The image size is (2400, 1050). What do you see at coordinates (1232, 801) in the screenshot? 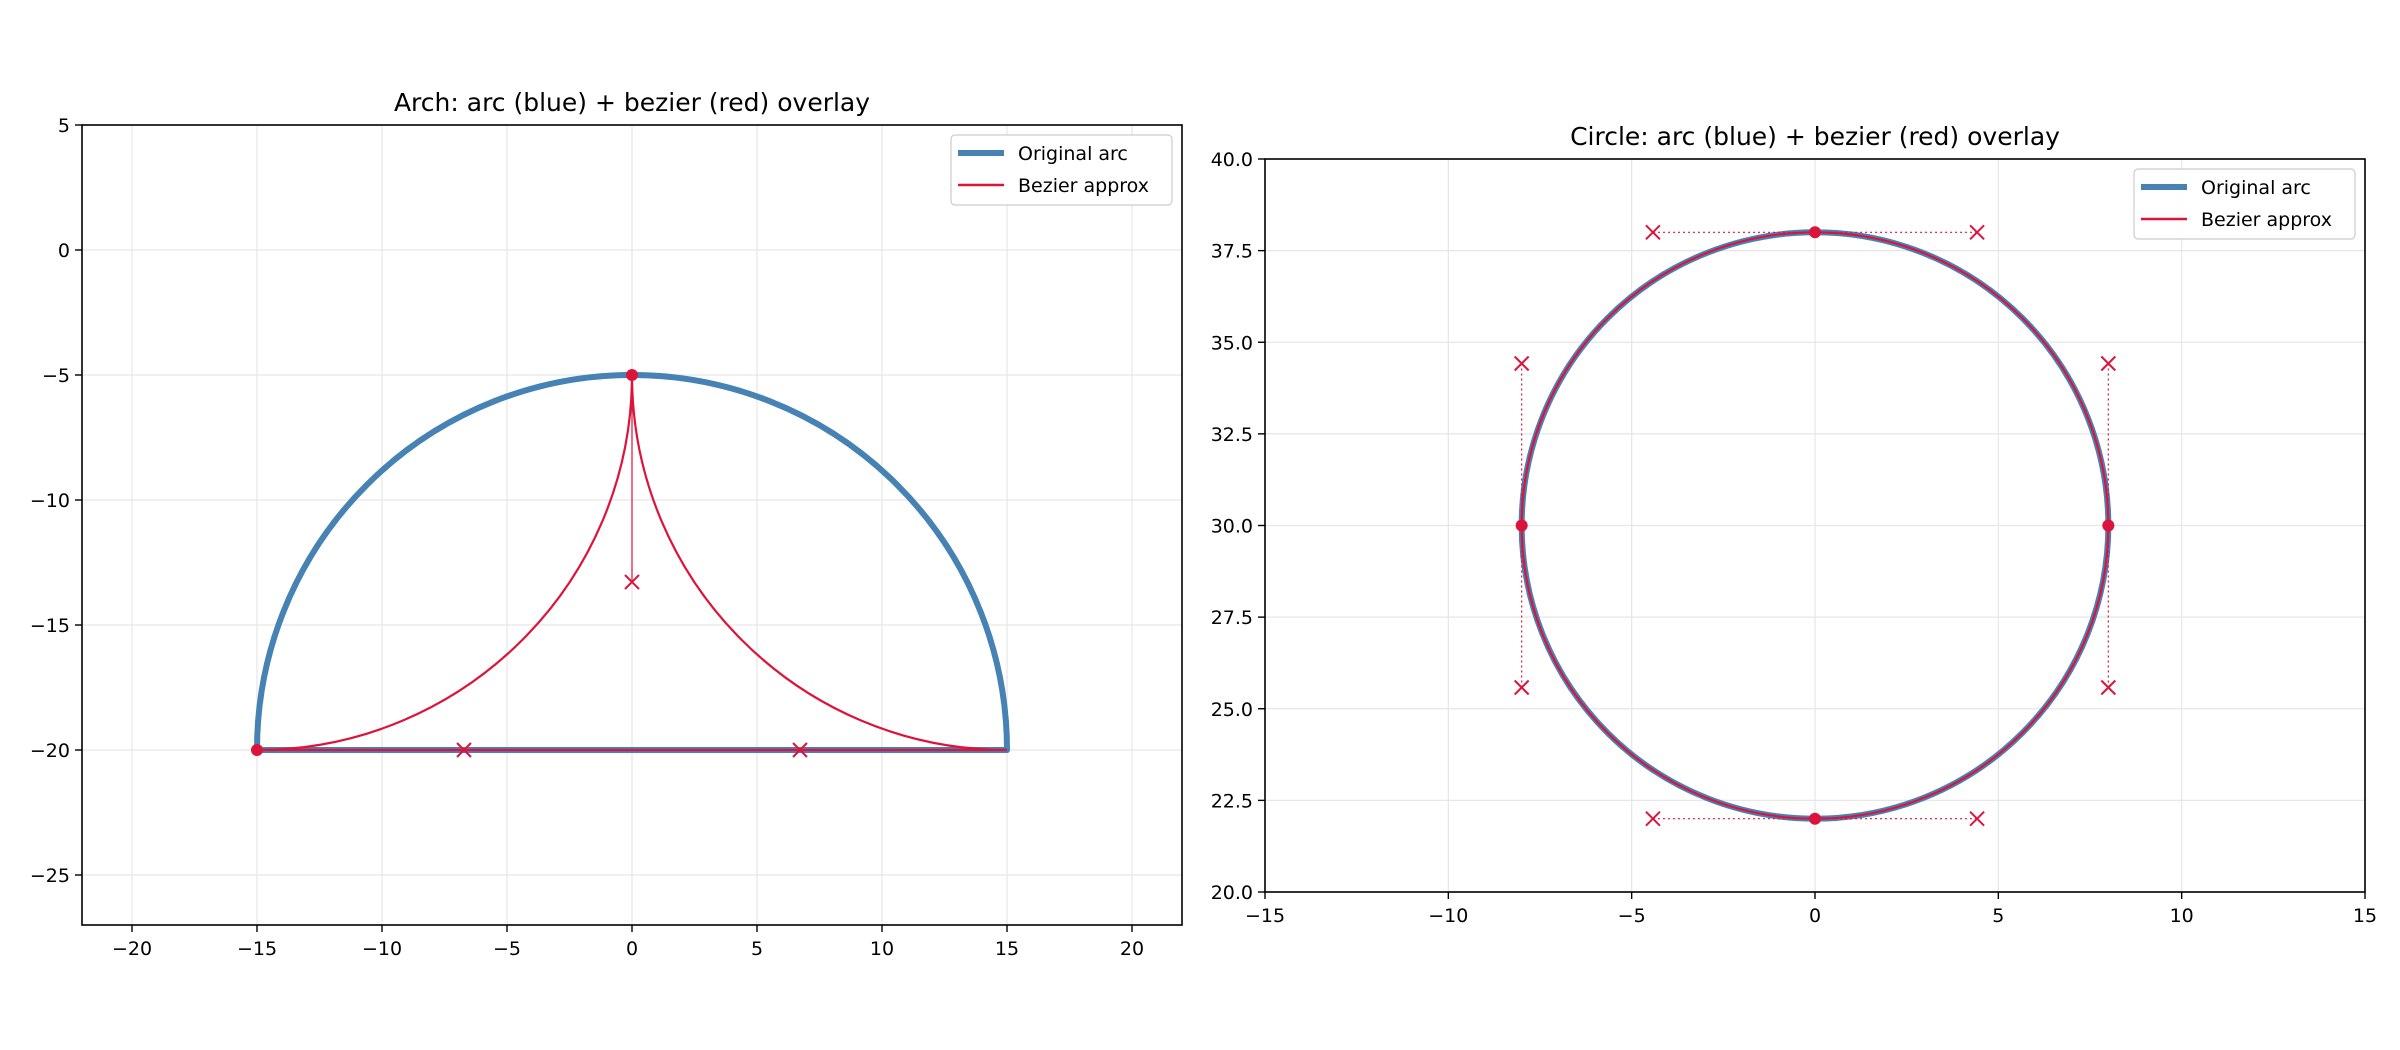
I see `circle-y-tick-label: 22.5` at bounding box center [1232, 801].